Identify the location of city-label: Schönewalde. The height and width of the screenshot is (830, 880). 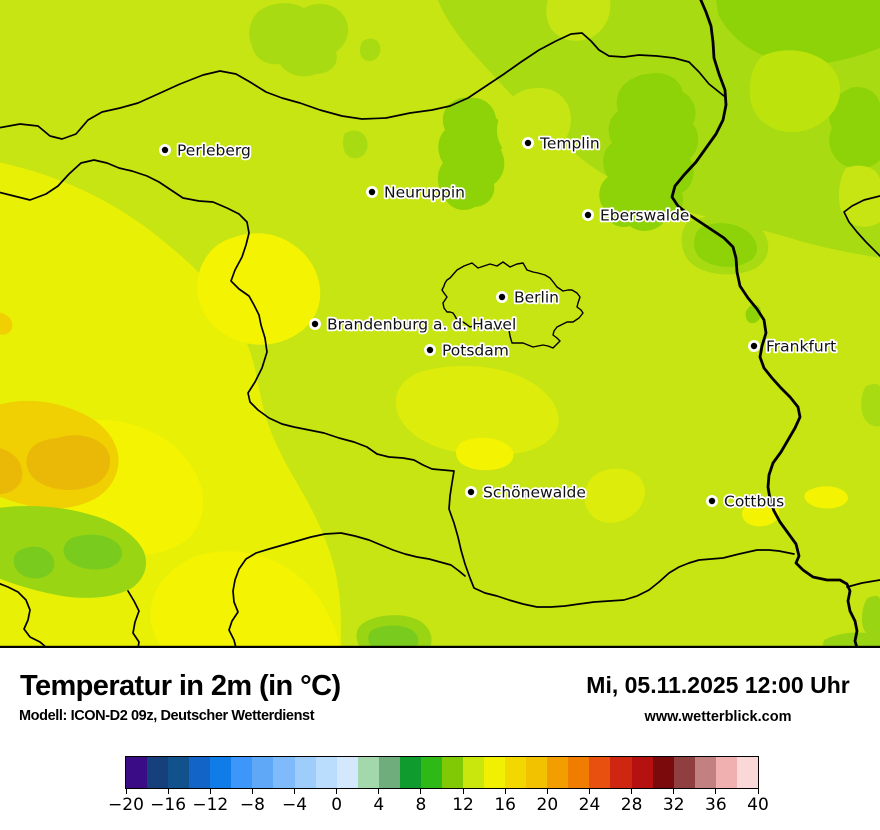
(534, 493).